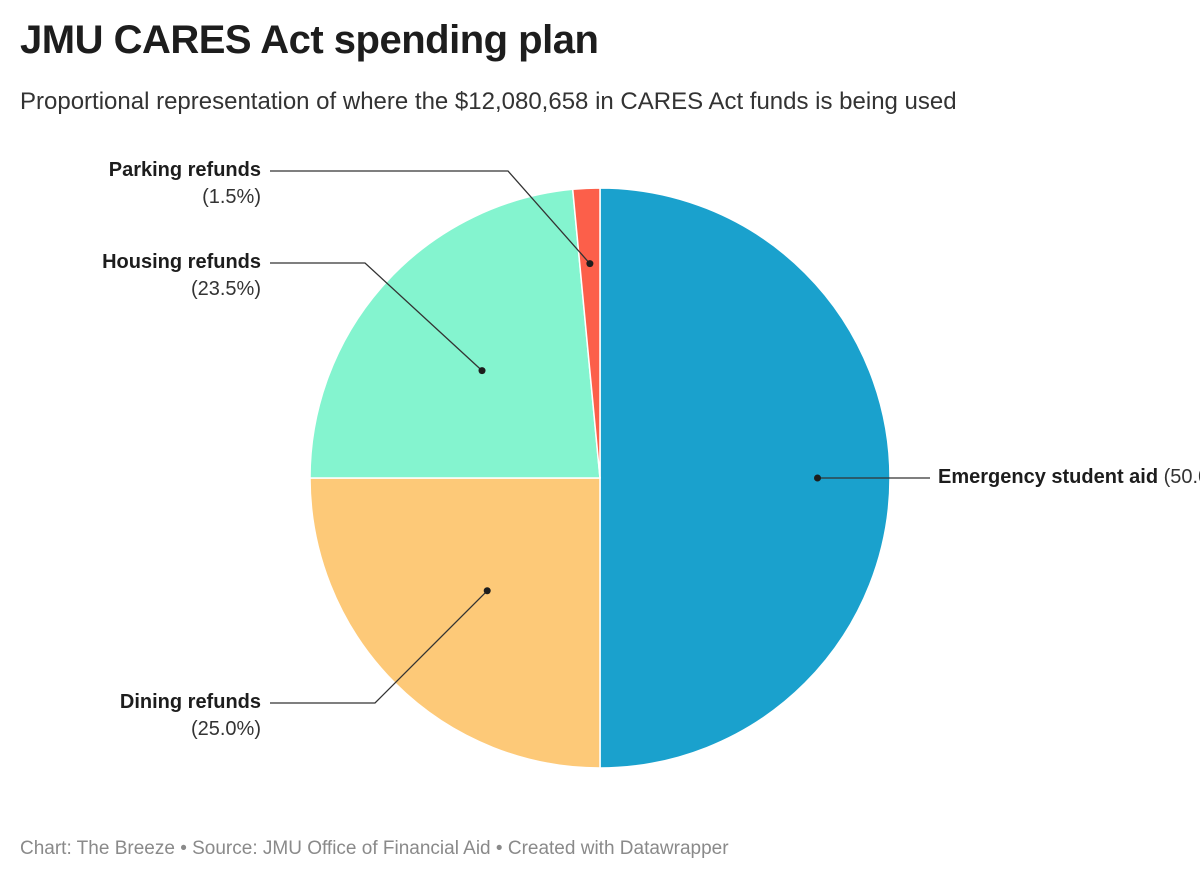 The image size is (1200, 881). I want to click on slice-label-name: Dining refunds, so click(190, 702).